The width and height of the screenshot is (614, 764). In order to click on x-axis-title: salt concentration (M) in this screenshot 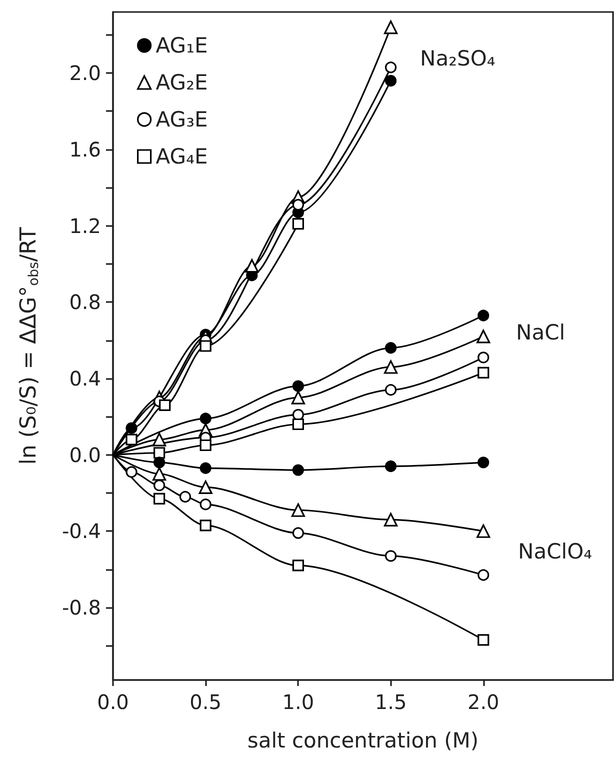, I will do `click(363, 740)`.